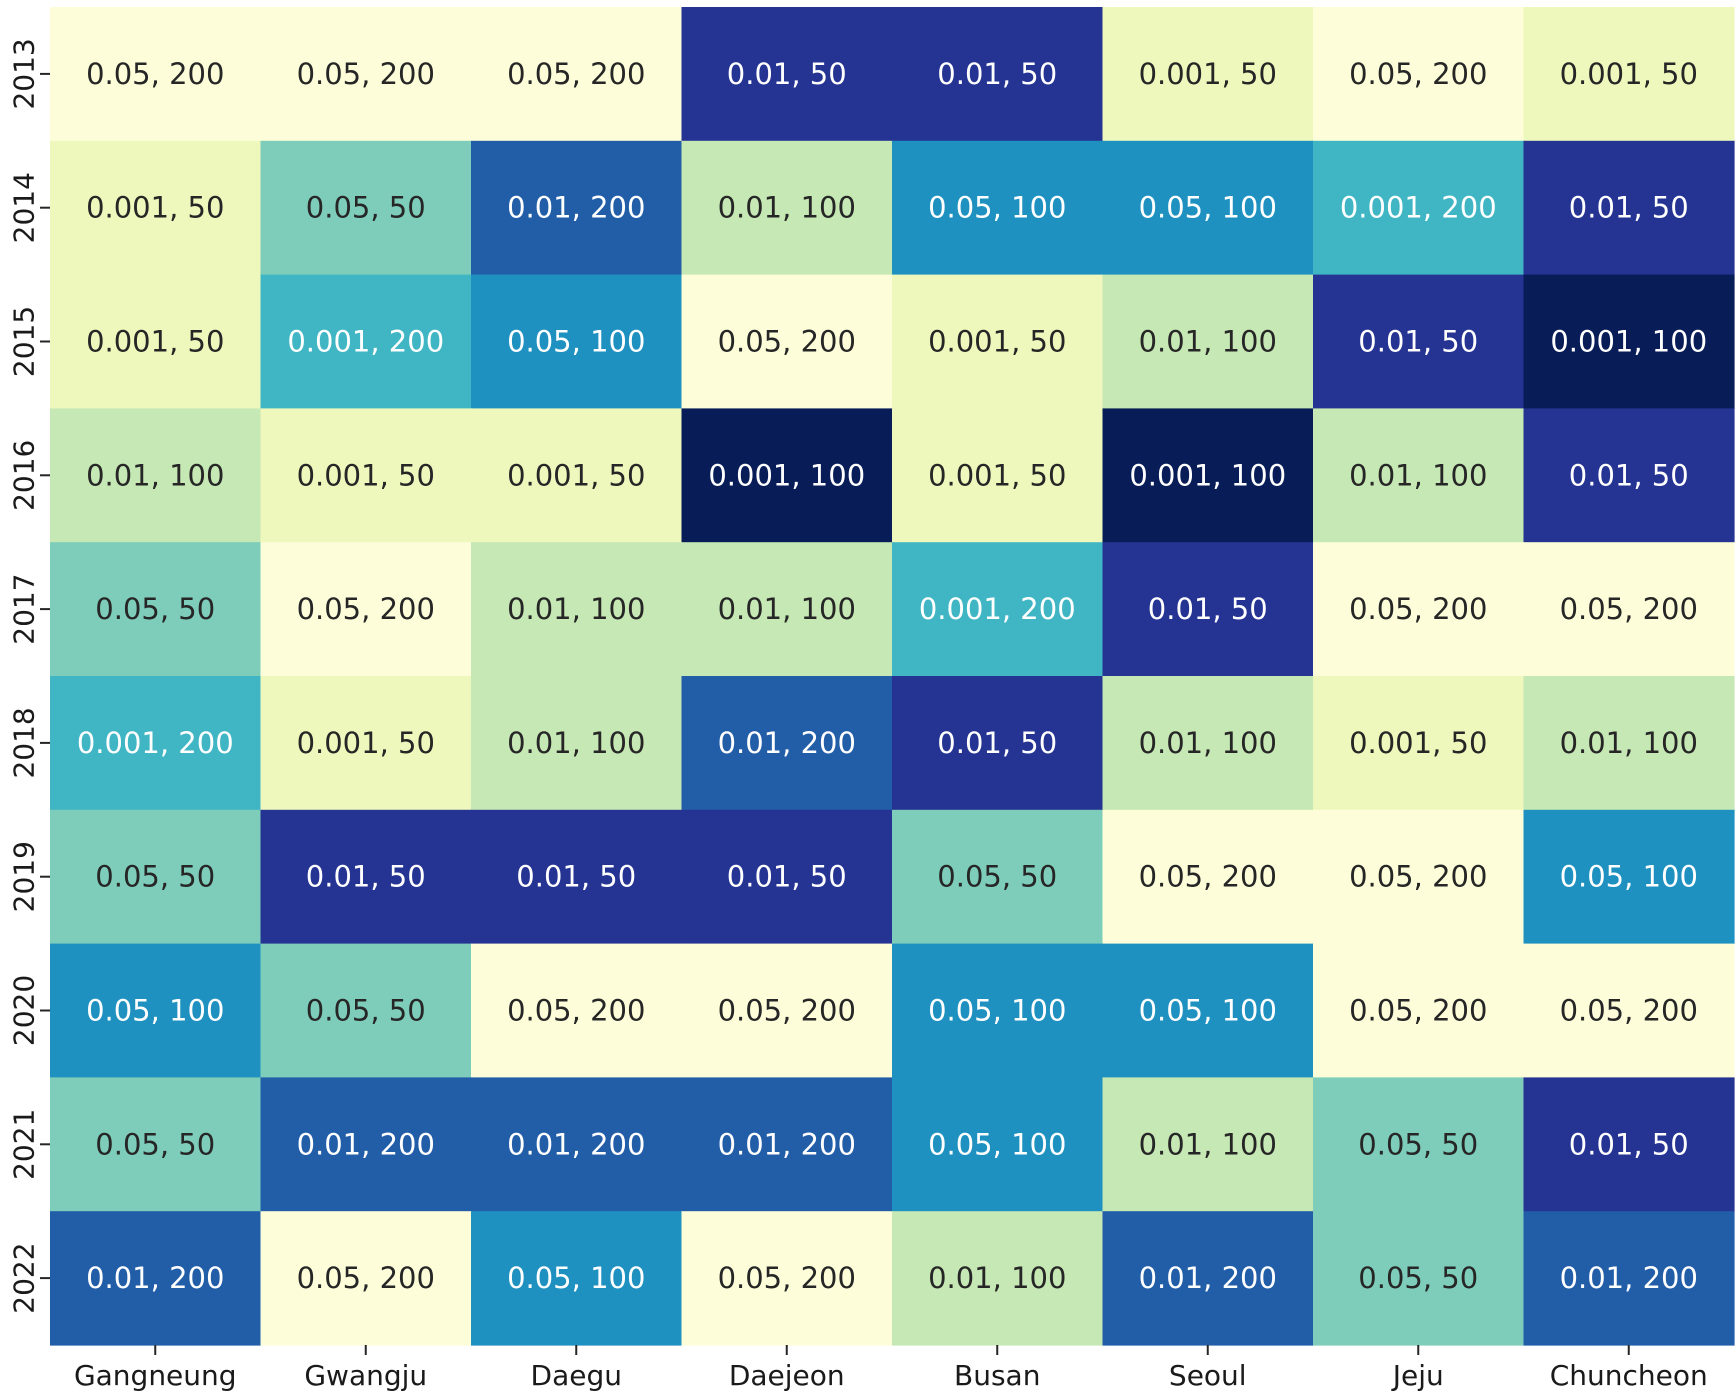 The height and width of the screenshot is (1400, 1736). What do you see at coordinates (787, 341) in the screenshot?
I see `heatmap-cell-2015-daejeon` at bounding box center [787, 341].